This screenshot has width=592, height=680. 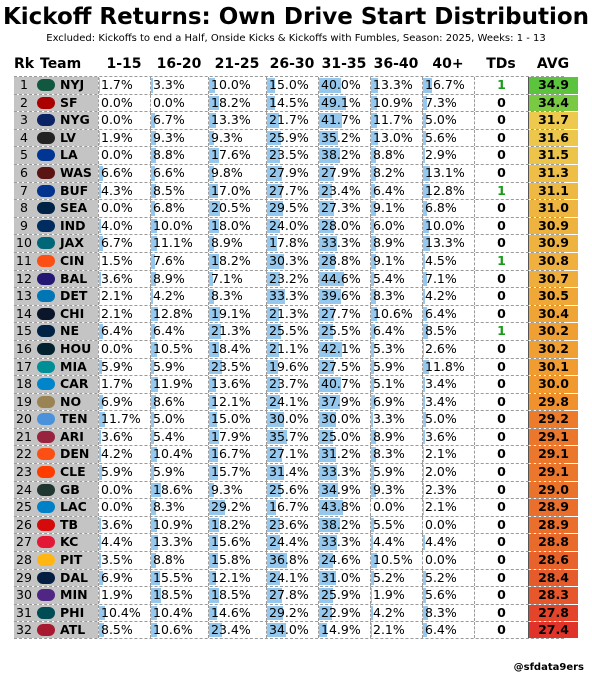 What do you see at coordinates (74, 419) in the screenshot?
I see `team-abbr: TEN` at bounding box center [74, 419].